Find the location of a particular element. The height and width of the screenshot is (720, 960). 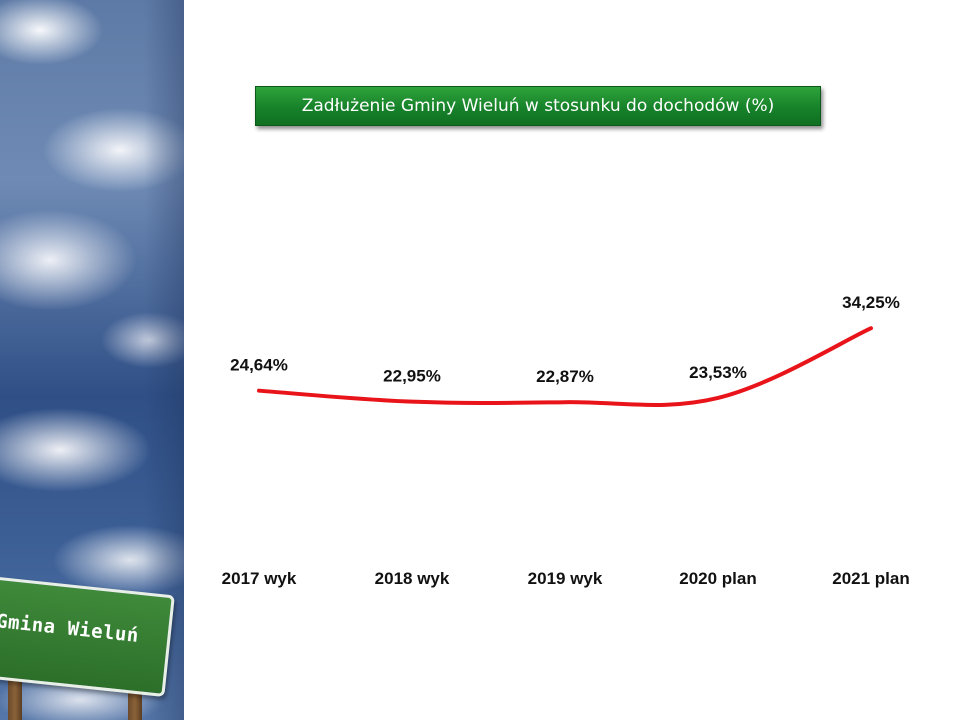

x-tick-label: 2018 wyk is located at coordinates (412, 578).